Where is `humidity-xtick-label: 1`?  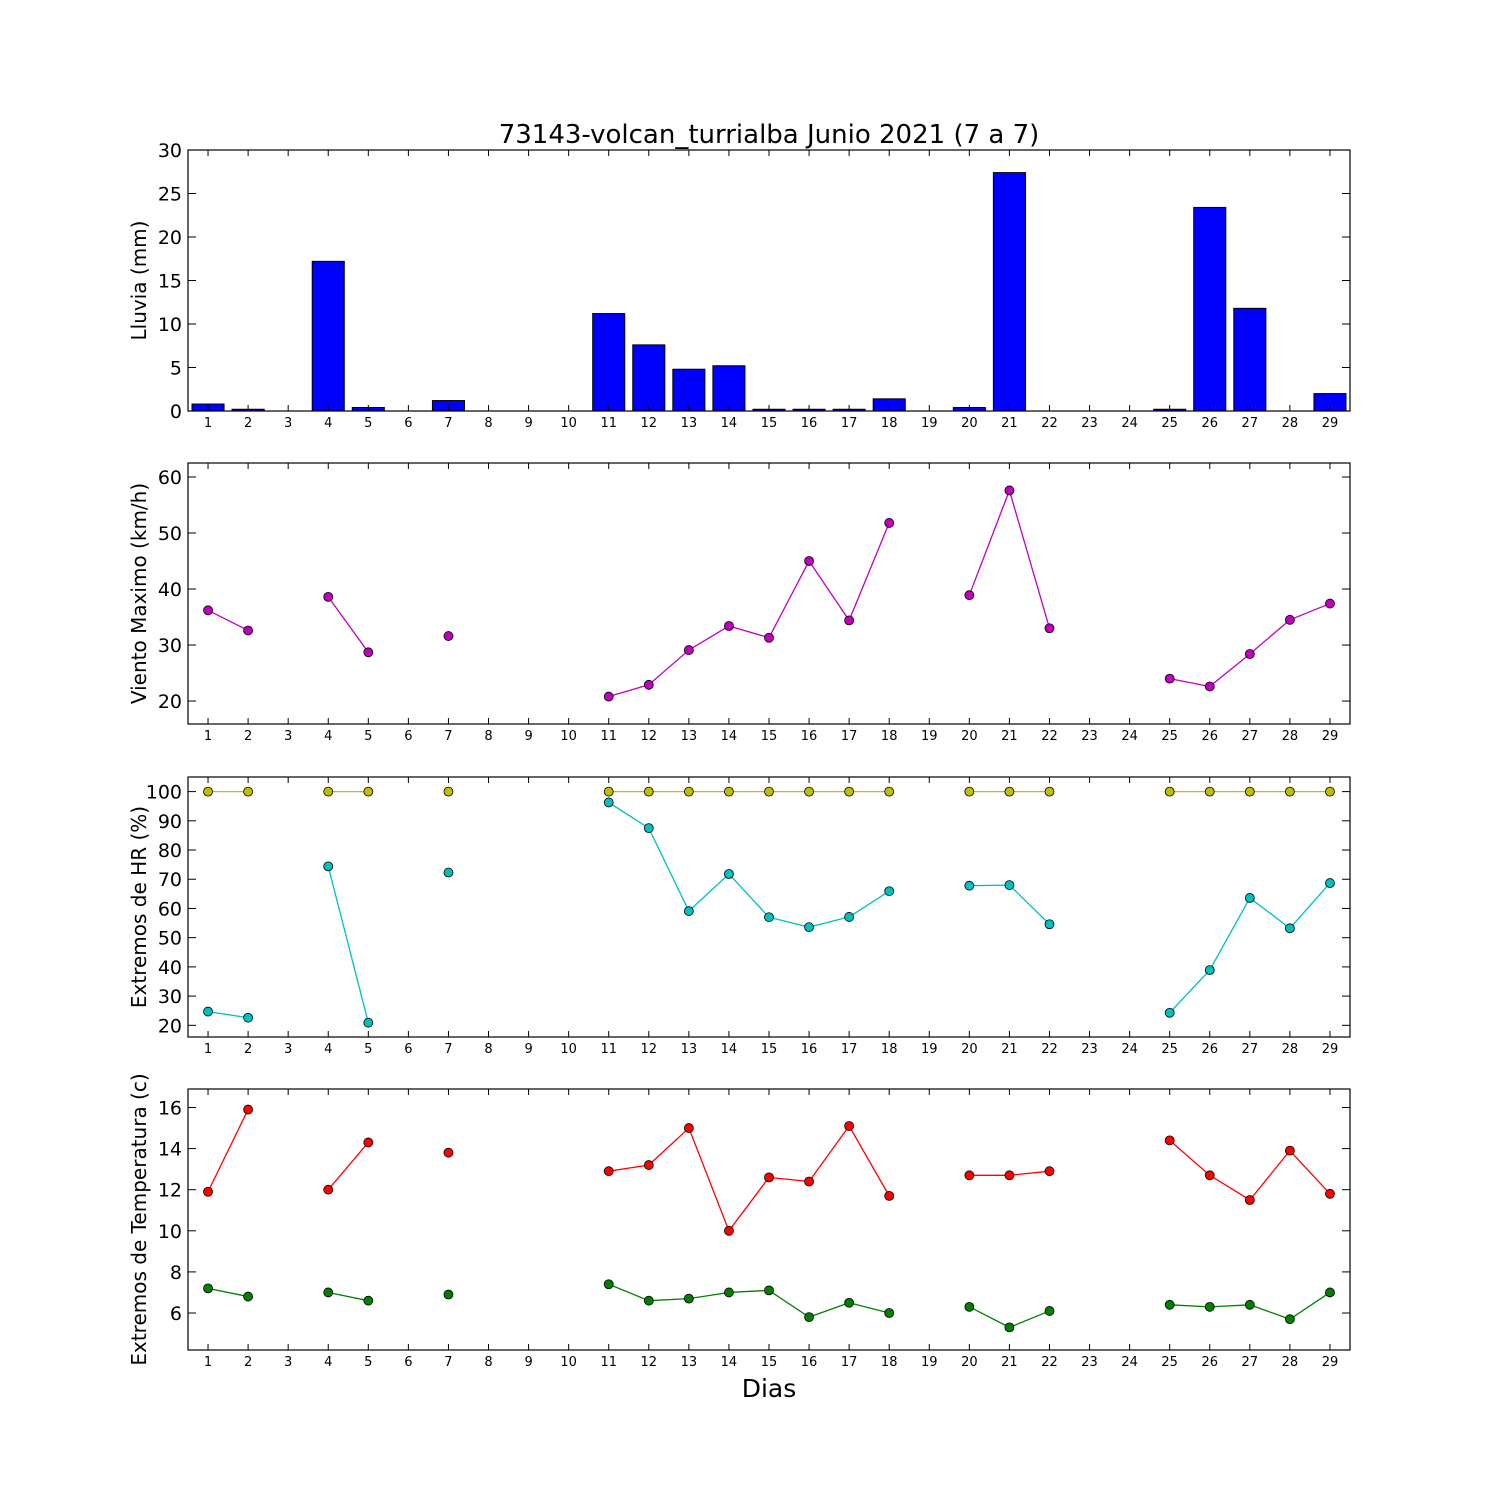
humidity-xtick-label: 1 is located at coordinates (208, 1049).